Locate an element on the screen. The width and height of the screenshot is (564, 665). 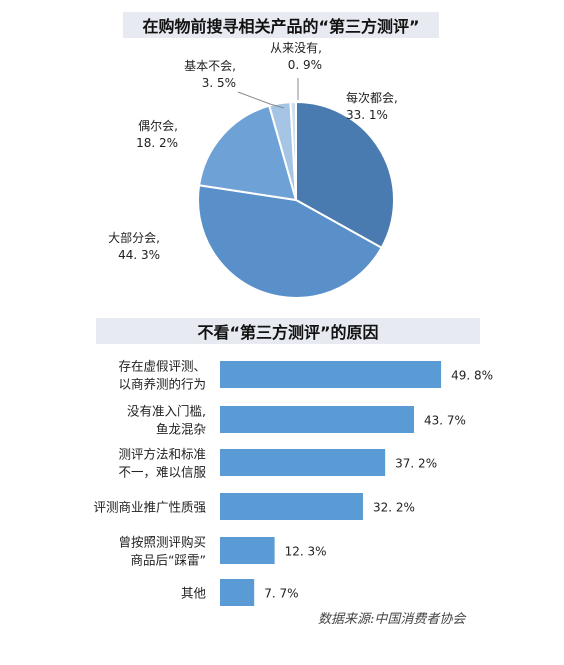
bar-value-label: 7. 7% is located at coordinates (281, 594).